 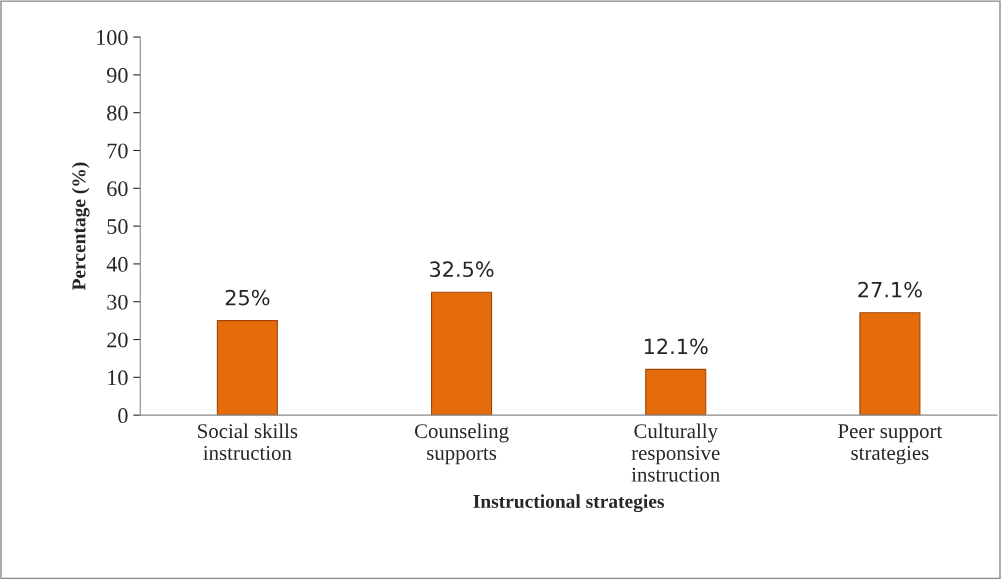 What do you see at coordinates (112, 37) in the screenshot?
I see `y-tick-label: 100` at bounding box center [112, 37].